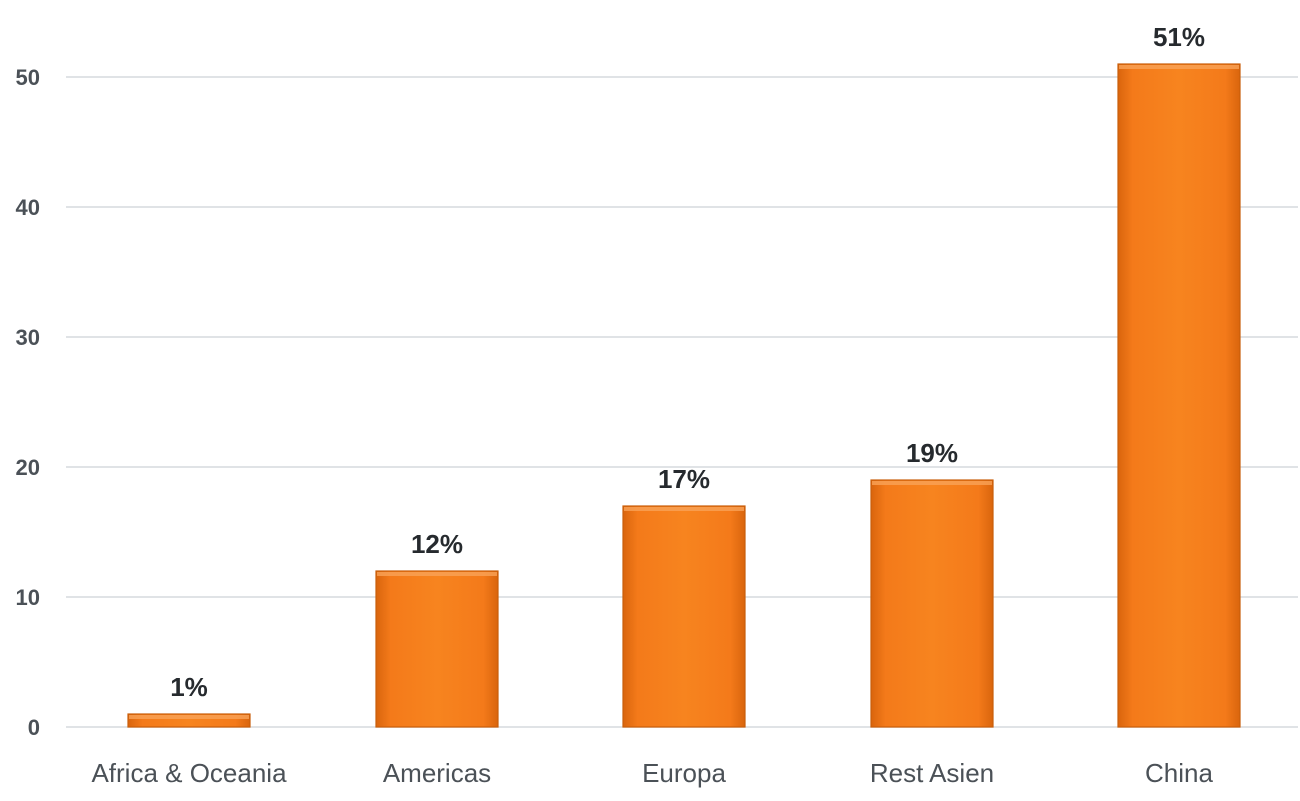 The image size is (1300, 801). I want to click on bar-rest-asien, so click(932, 603).